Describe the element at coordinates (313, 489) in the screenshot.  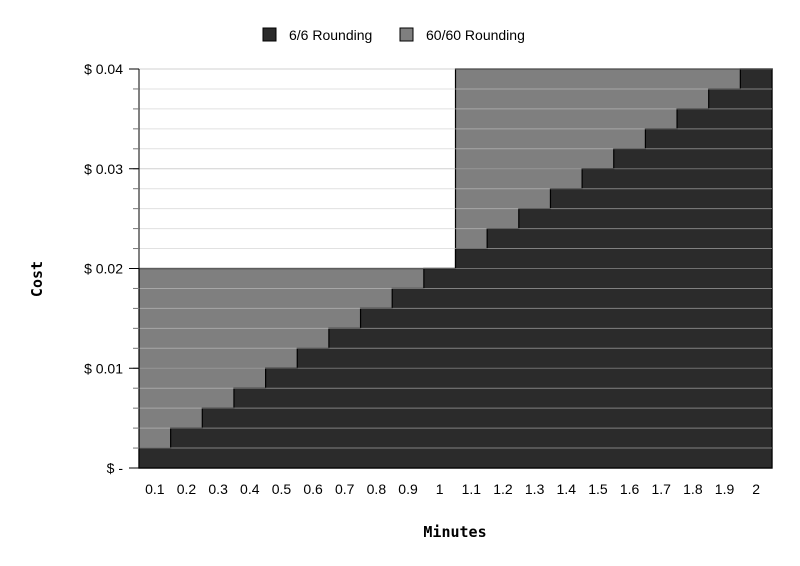
I see `x-tick-label: 0.6` at that location.